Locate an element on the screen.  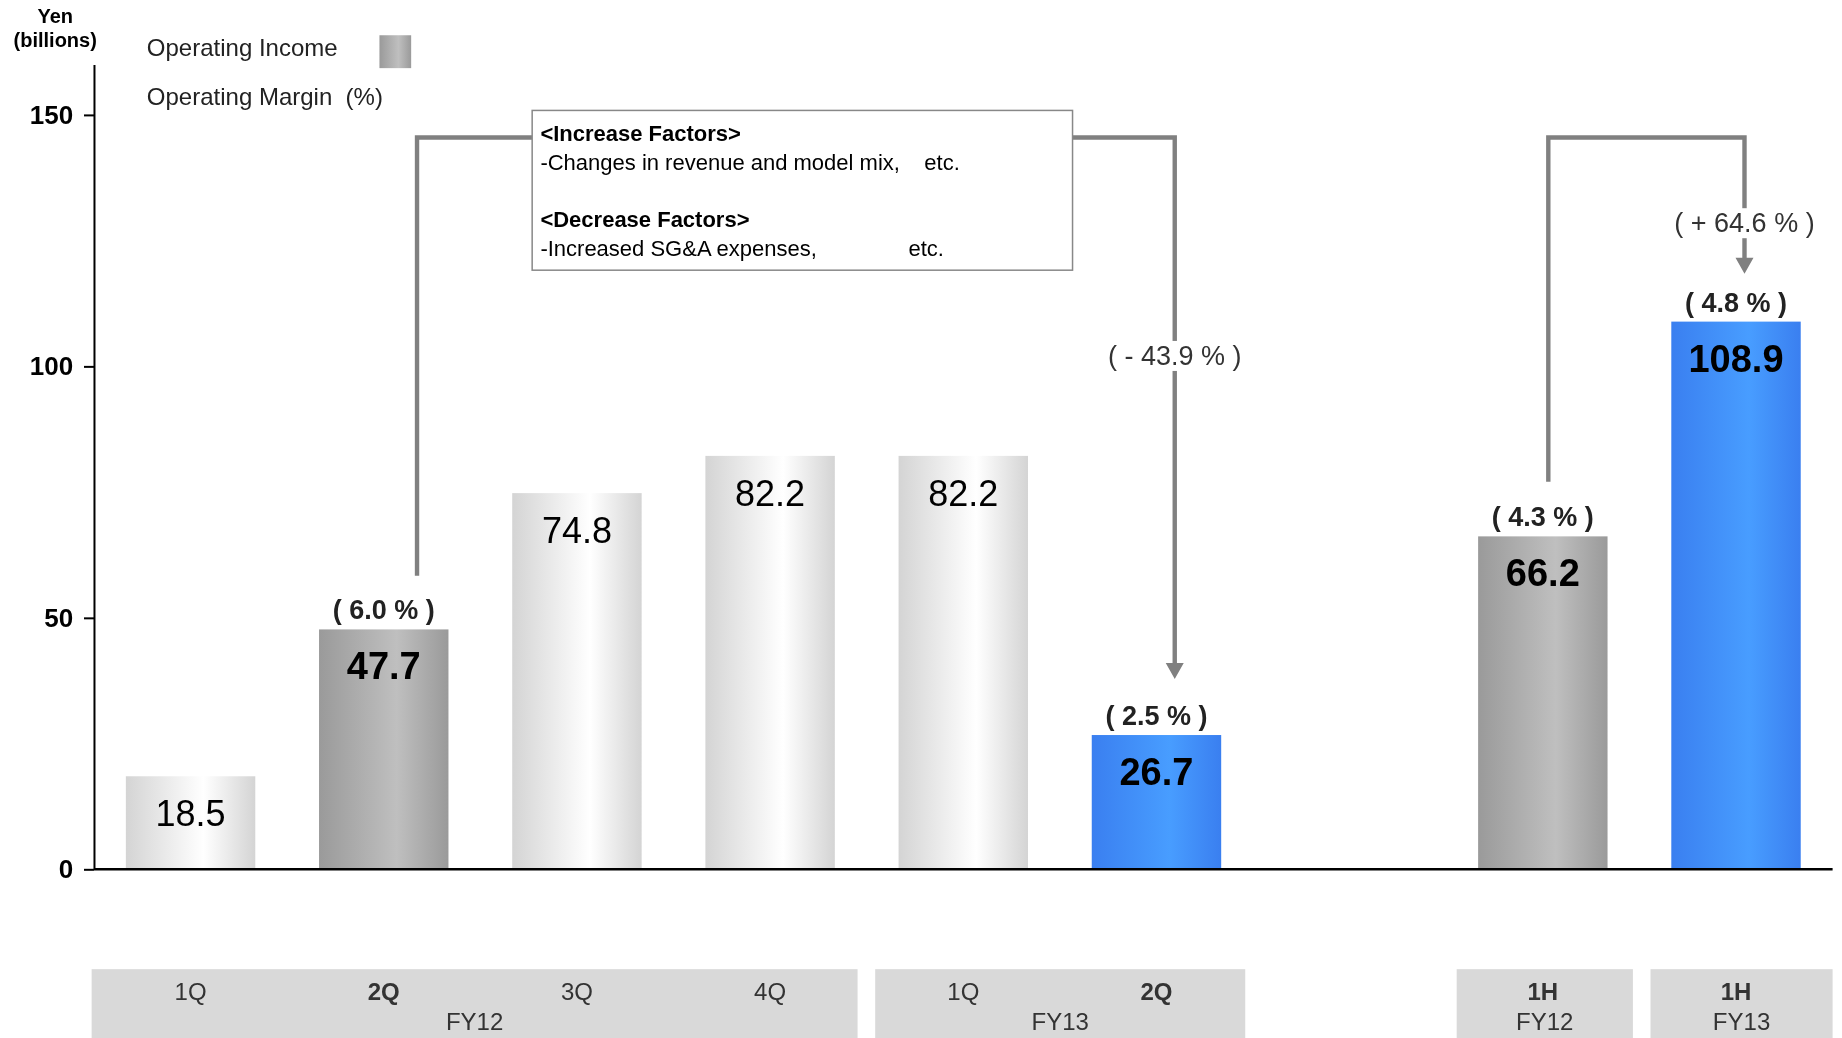
annotation: ( + 64.6 % ) is located at coordinates (1744, 223).